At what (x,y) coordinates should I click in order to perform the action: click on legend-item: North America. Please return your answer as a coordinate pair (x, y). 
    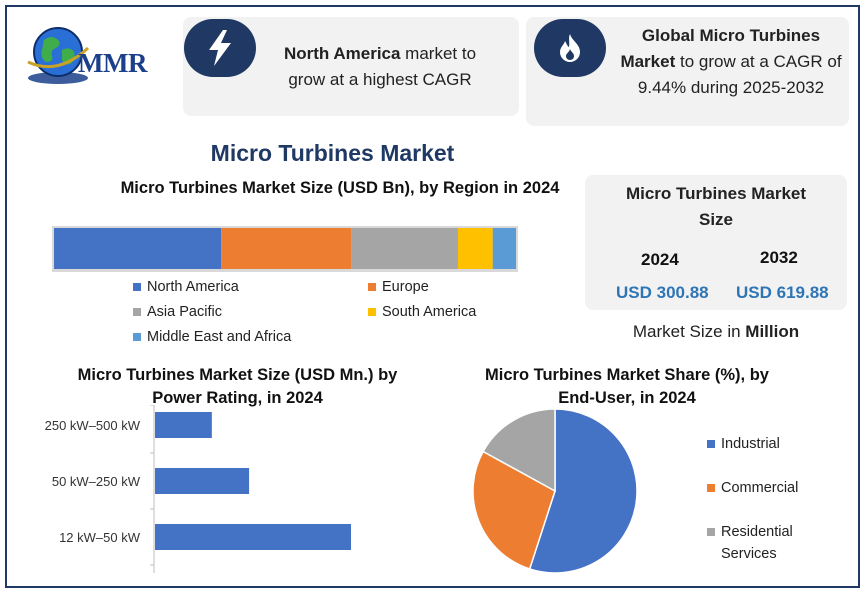
    Looking at the image, I should click on (186, 287).